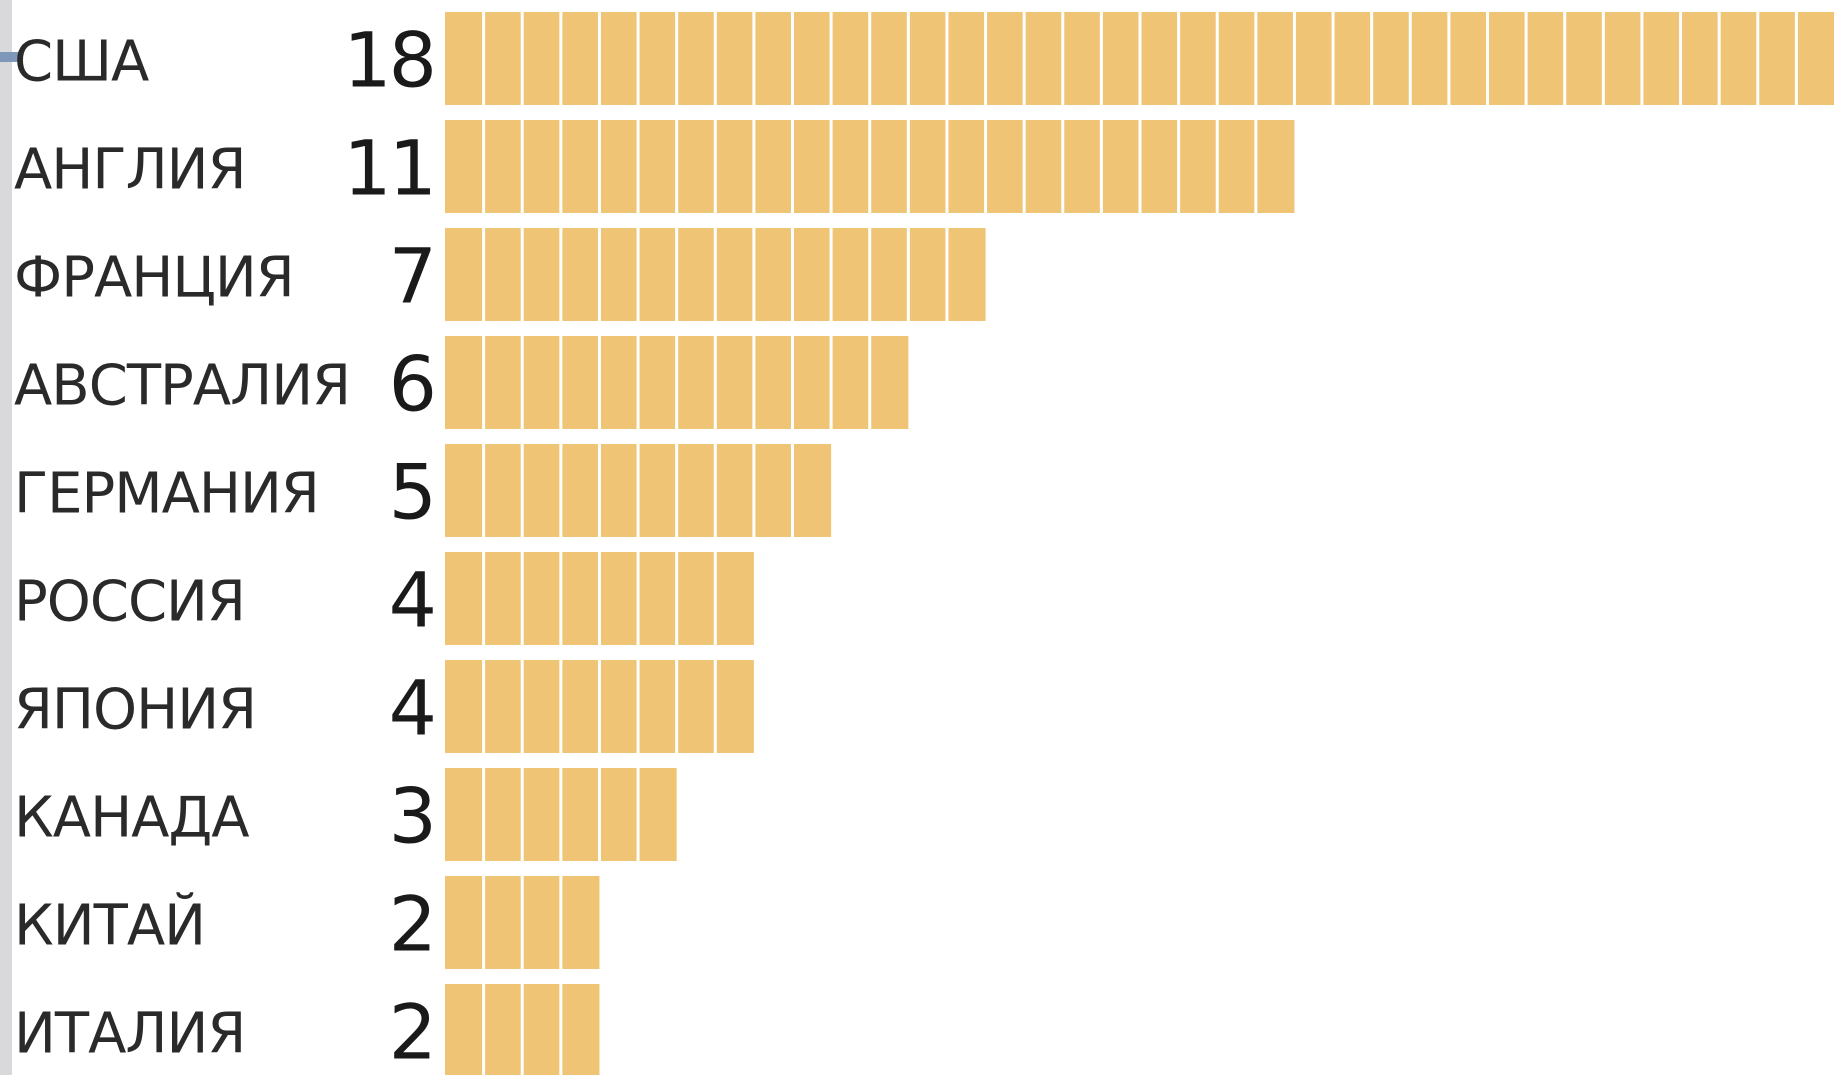 This screenshot has width=1834, height=1075. I want to click on window-left-edge, so click(6, 537).